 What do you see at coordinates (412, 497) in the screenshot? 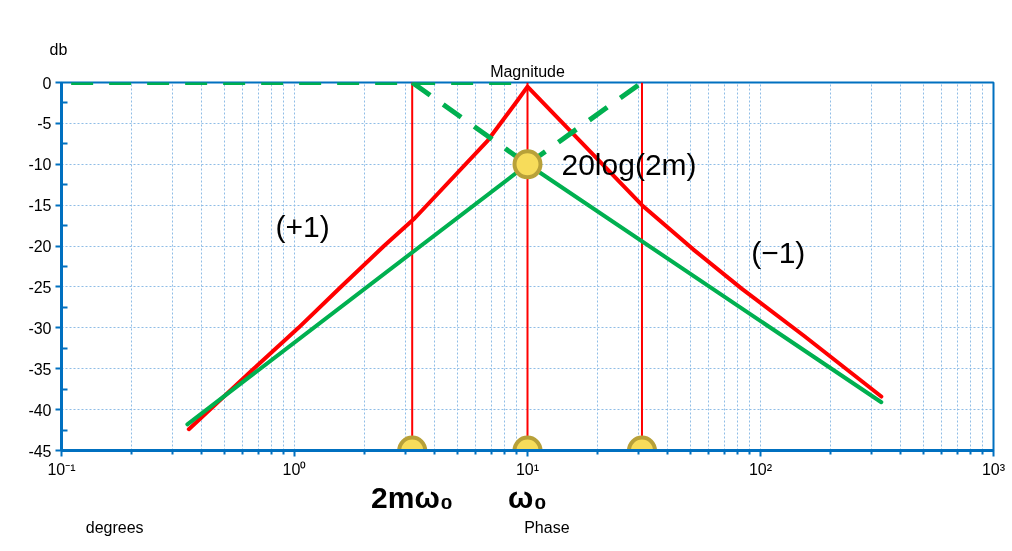
I see `ref-line-label: 2mω₀` at bounding box center [412, 497].